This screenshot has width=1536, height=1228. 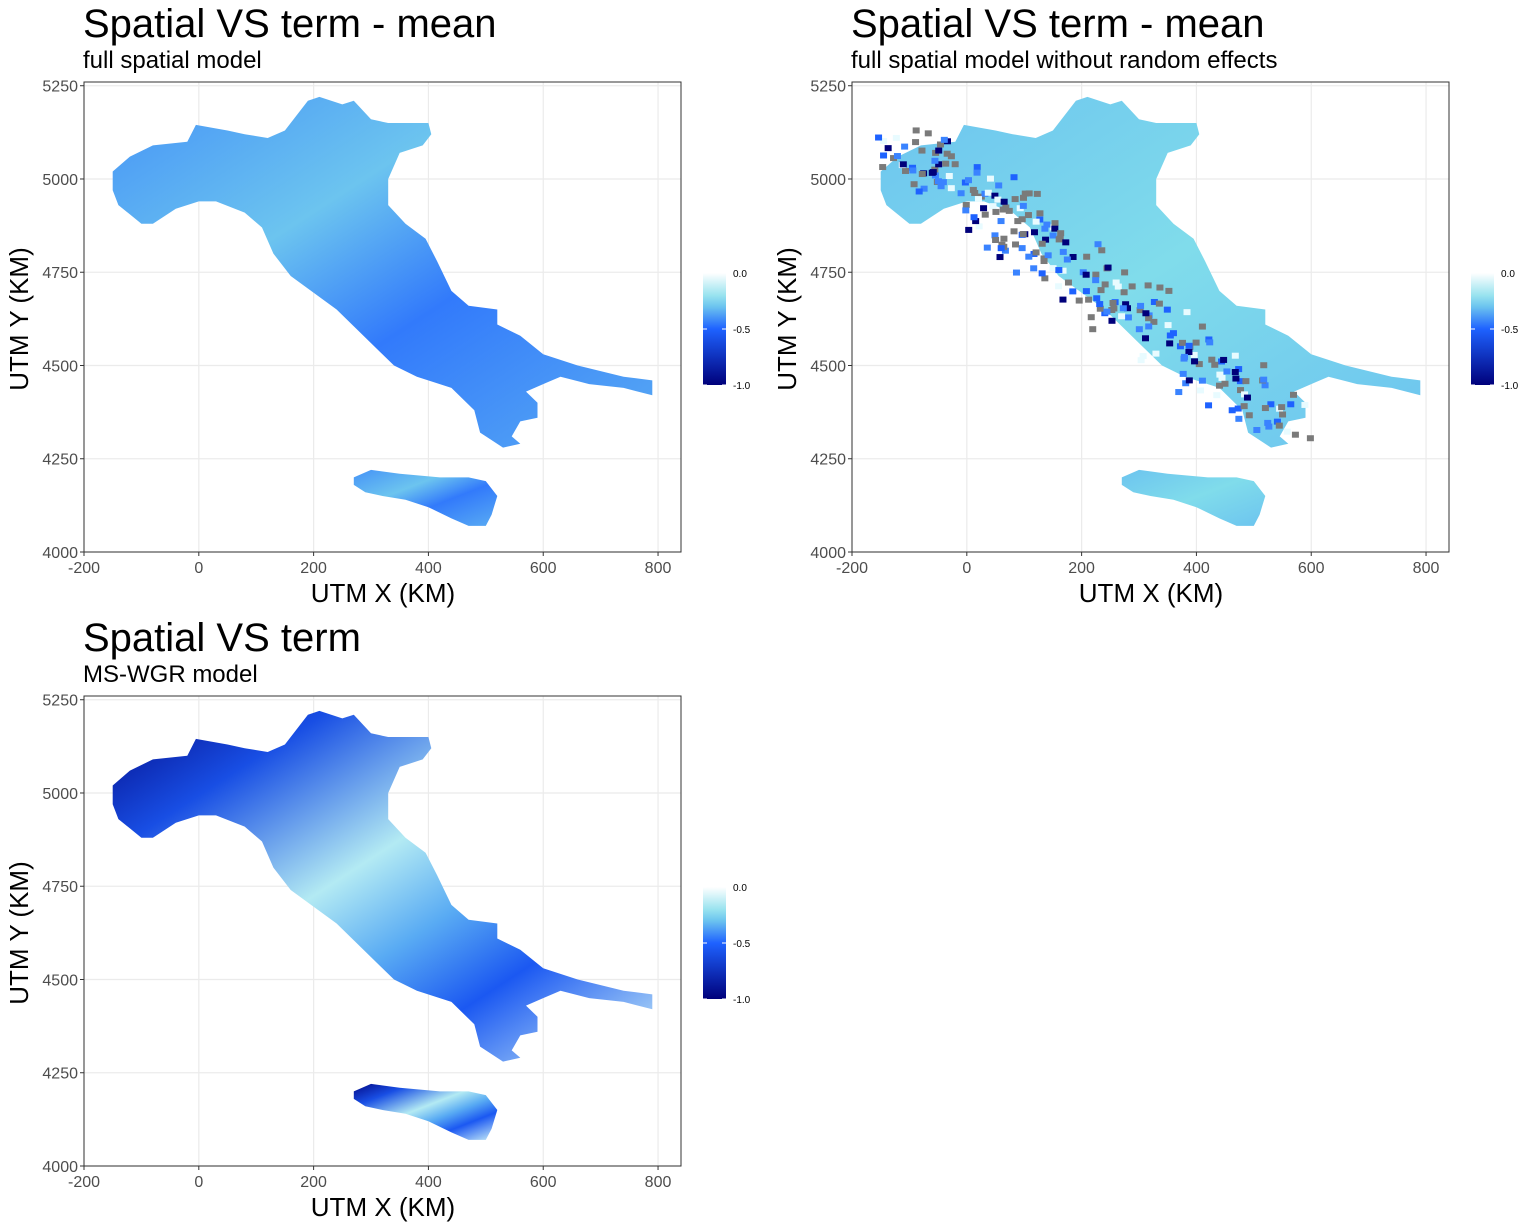 I want to click on x-tick-label: 0, so click(x=198, y=568).